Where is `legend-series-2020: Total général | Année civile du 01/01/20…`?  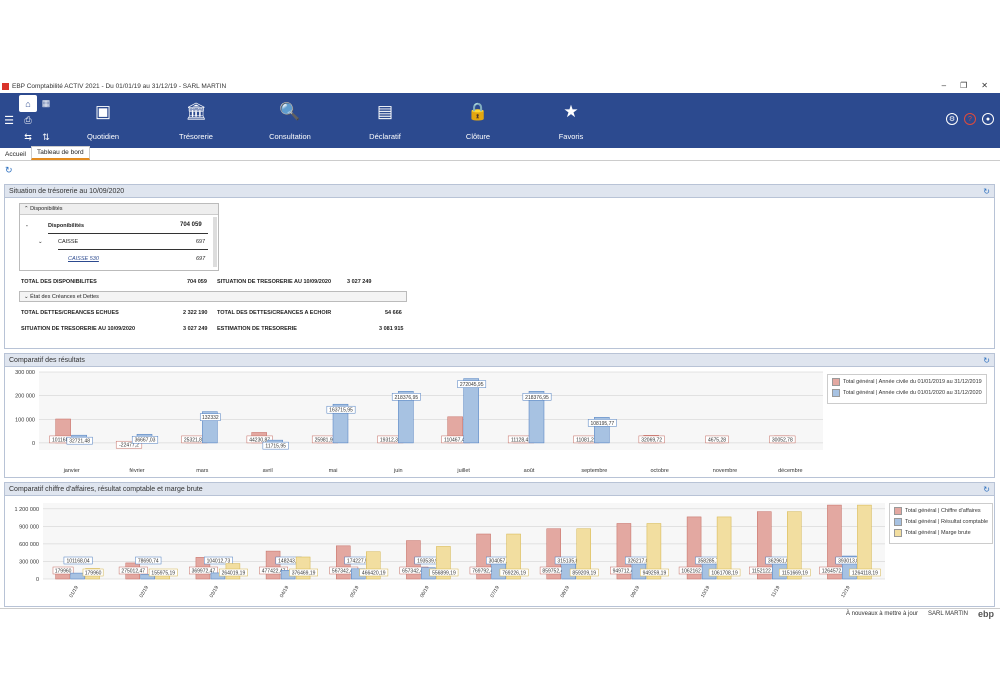 legend-series-2020: Total général | Année civile du 01/01/20… is located at coordinates (912, 393).